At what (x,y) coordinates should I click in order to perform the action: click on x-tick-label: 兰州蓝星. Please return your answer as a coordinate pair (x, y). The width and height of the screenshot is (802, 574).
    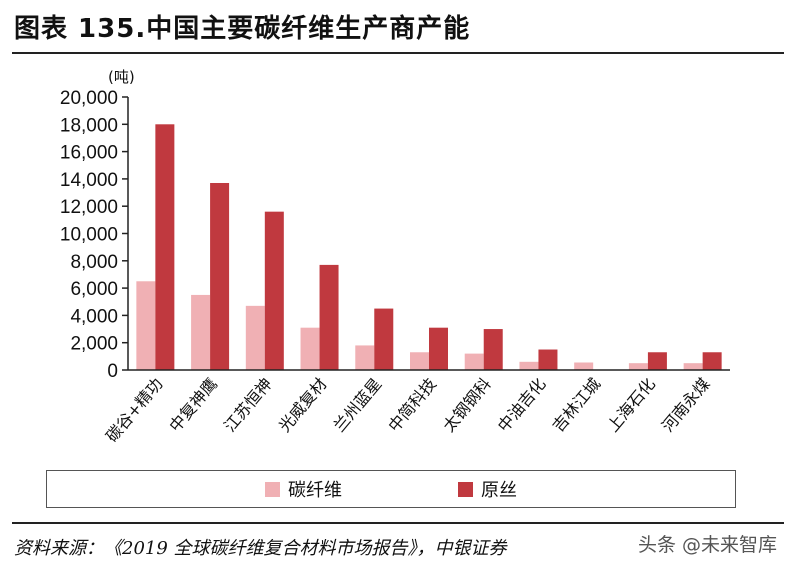
    Looking at the image, I should click on (358, 404).